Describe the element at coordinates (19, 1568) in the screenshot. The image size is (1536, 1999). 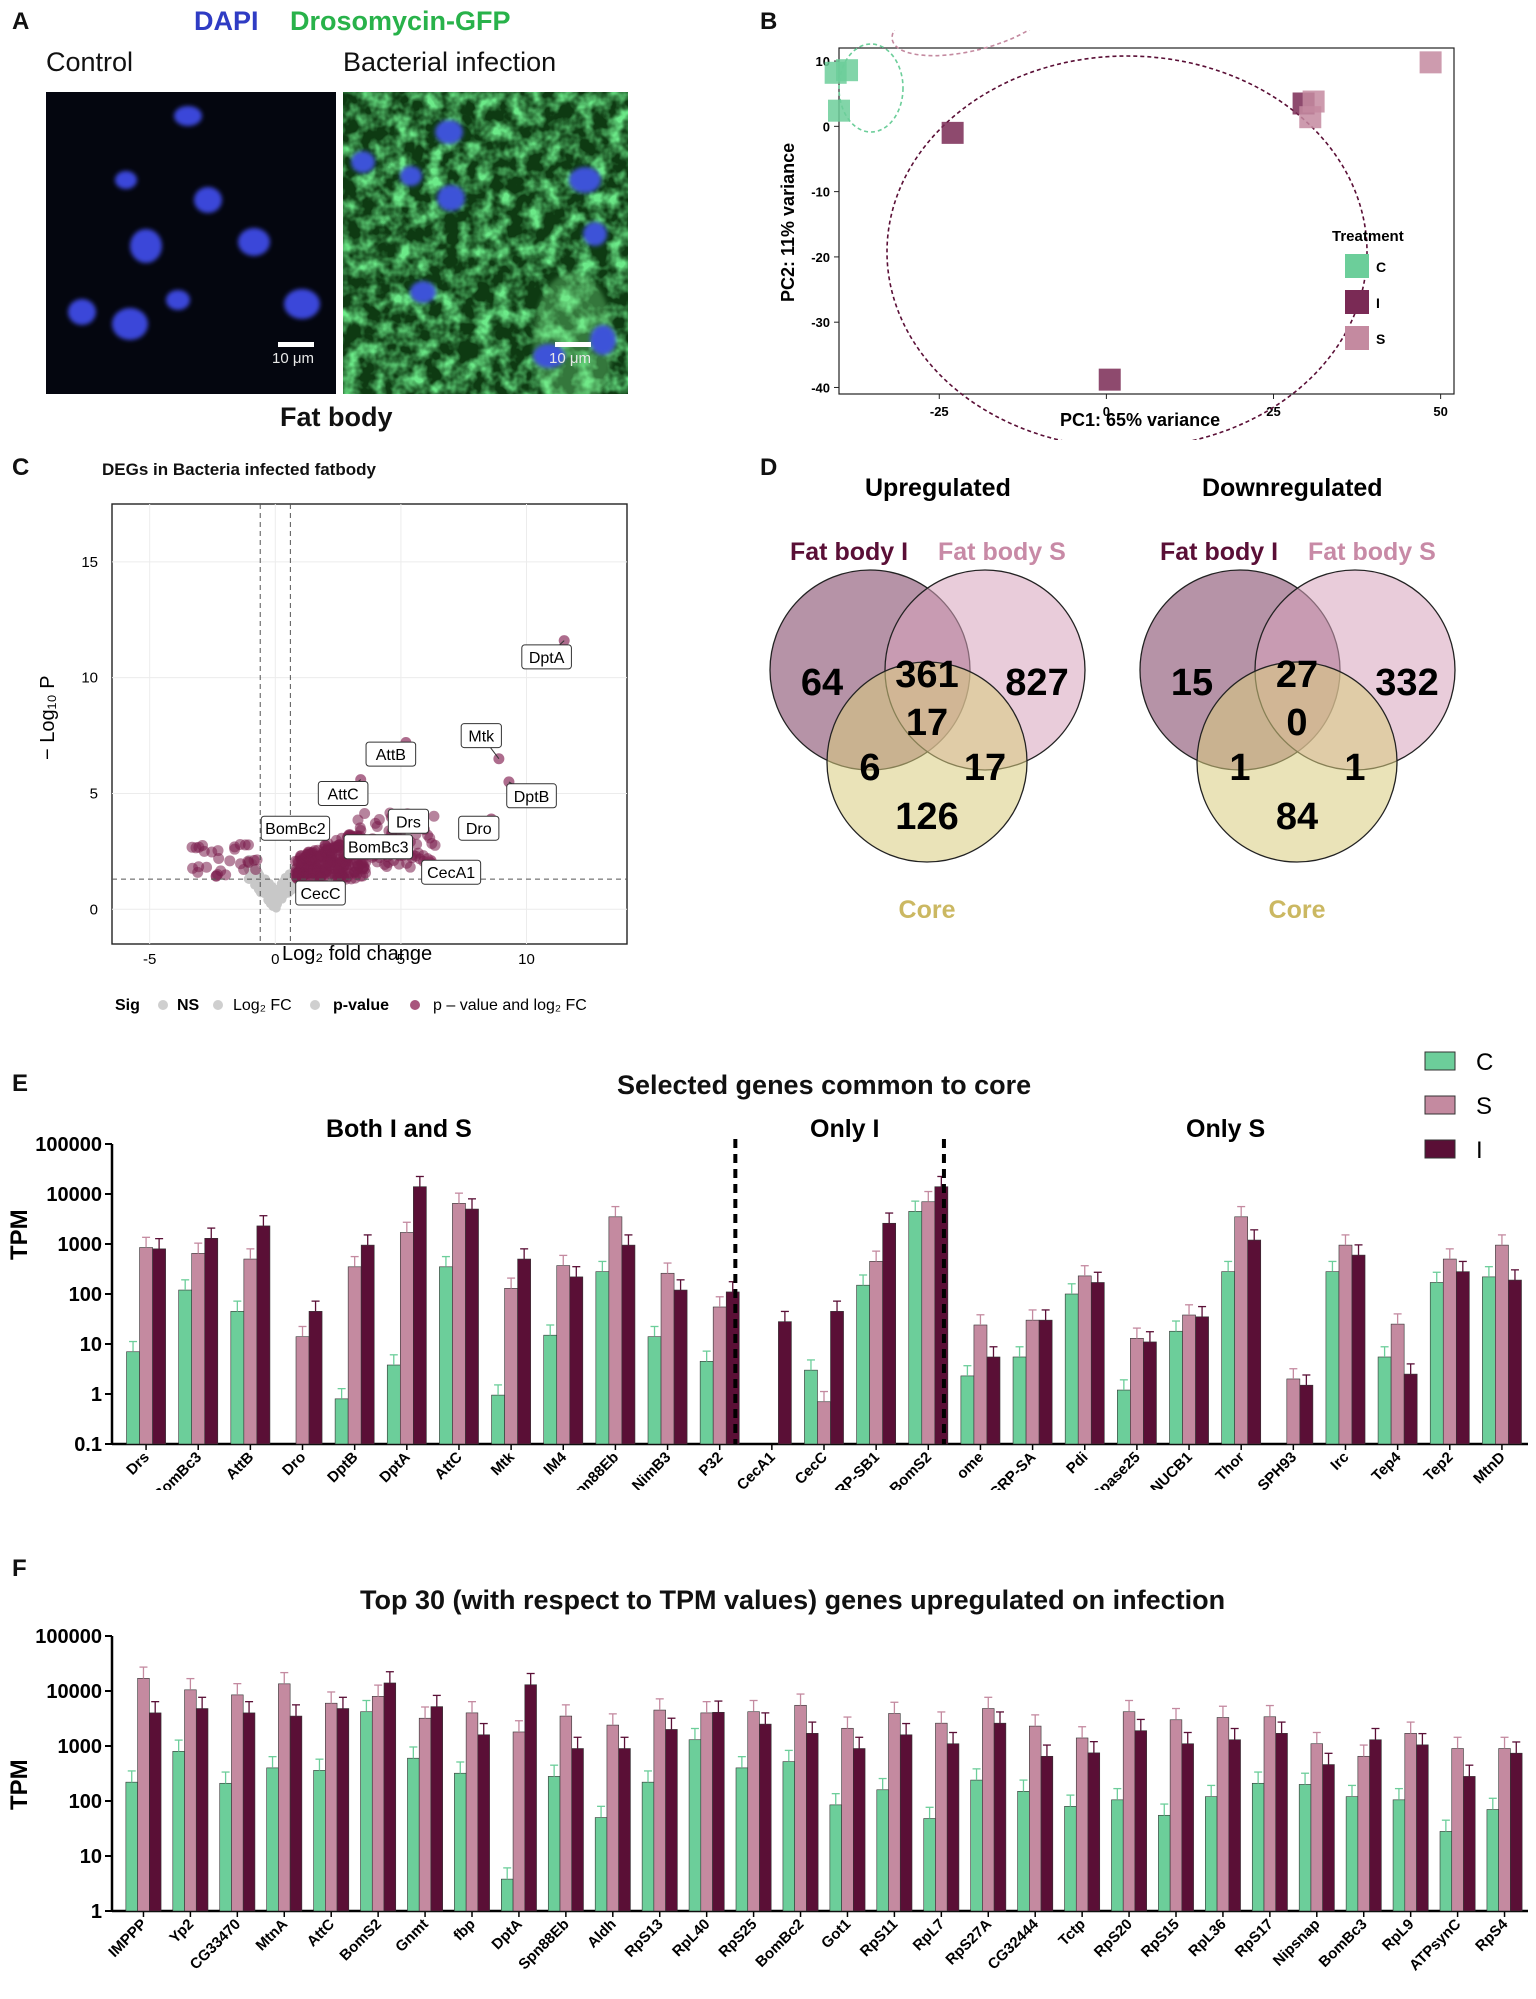
I see `panel-label-f: F` at that location.